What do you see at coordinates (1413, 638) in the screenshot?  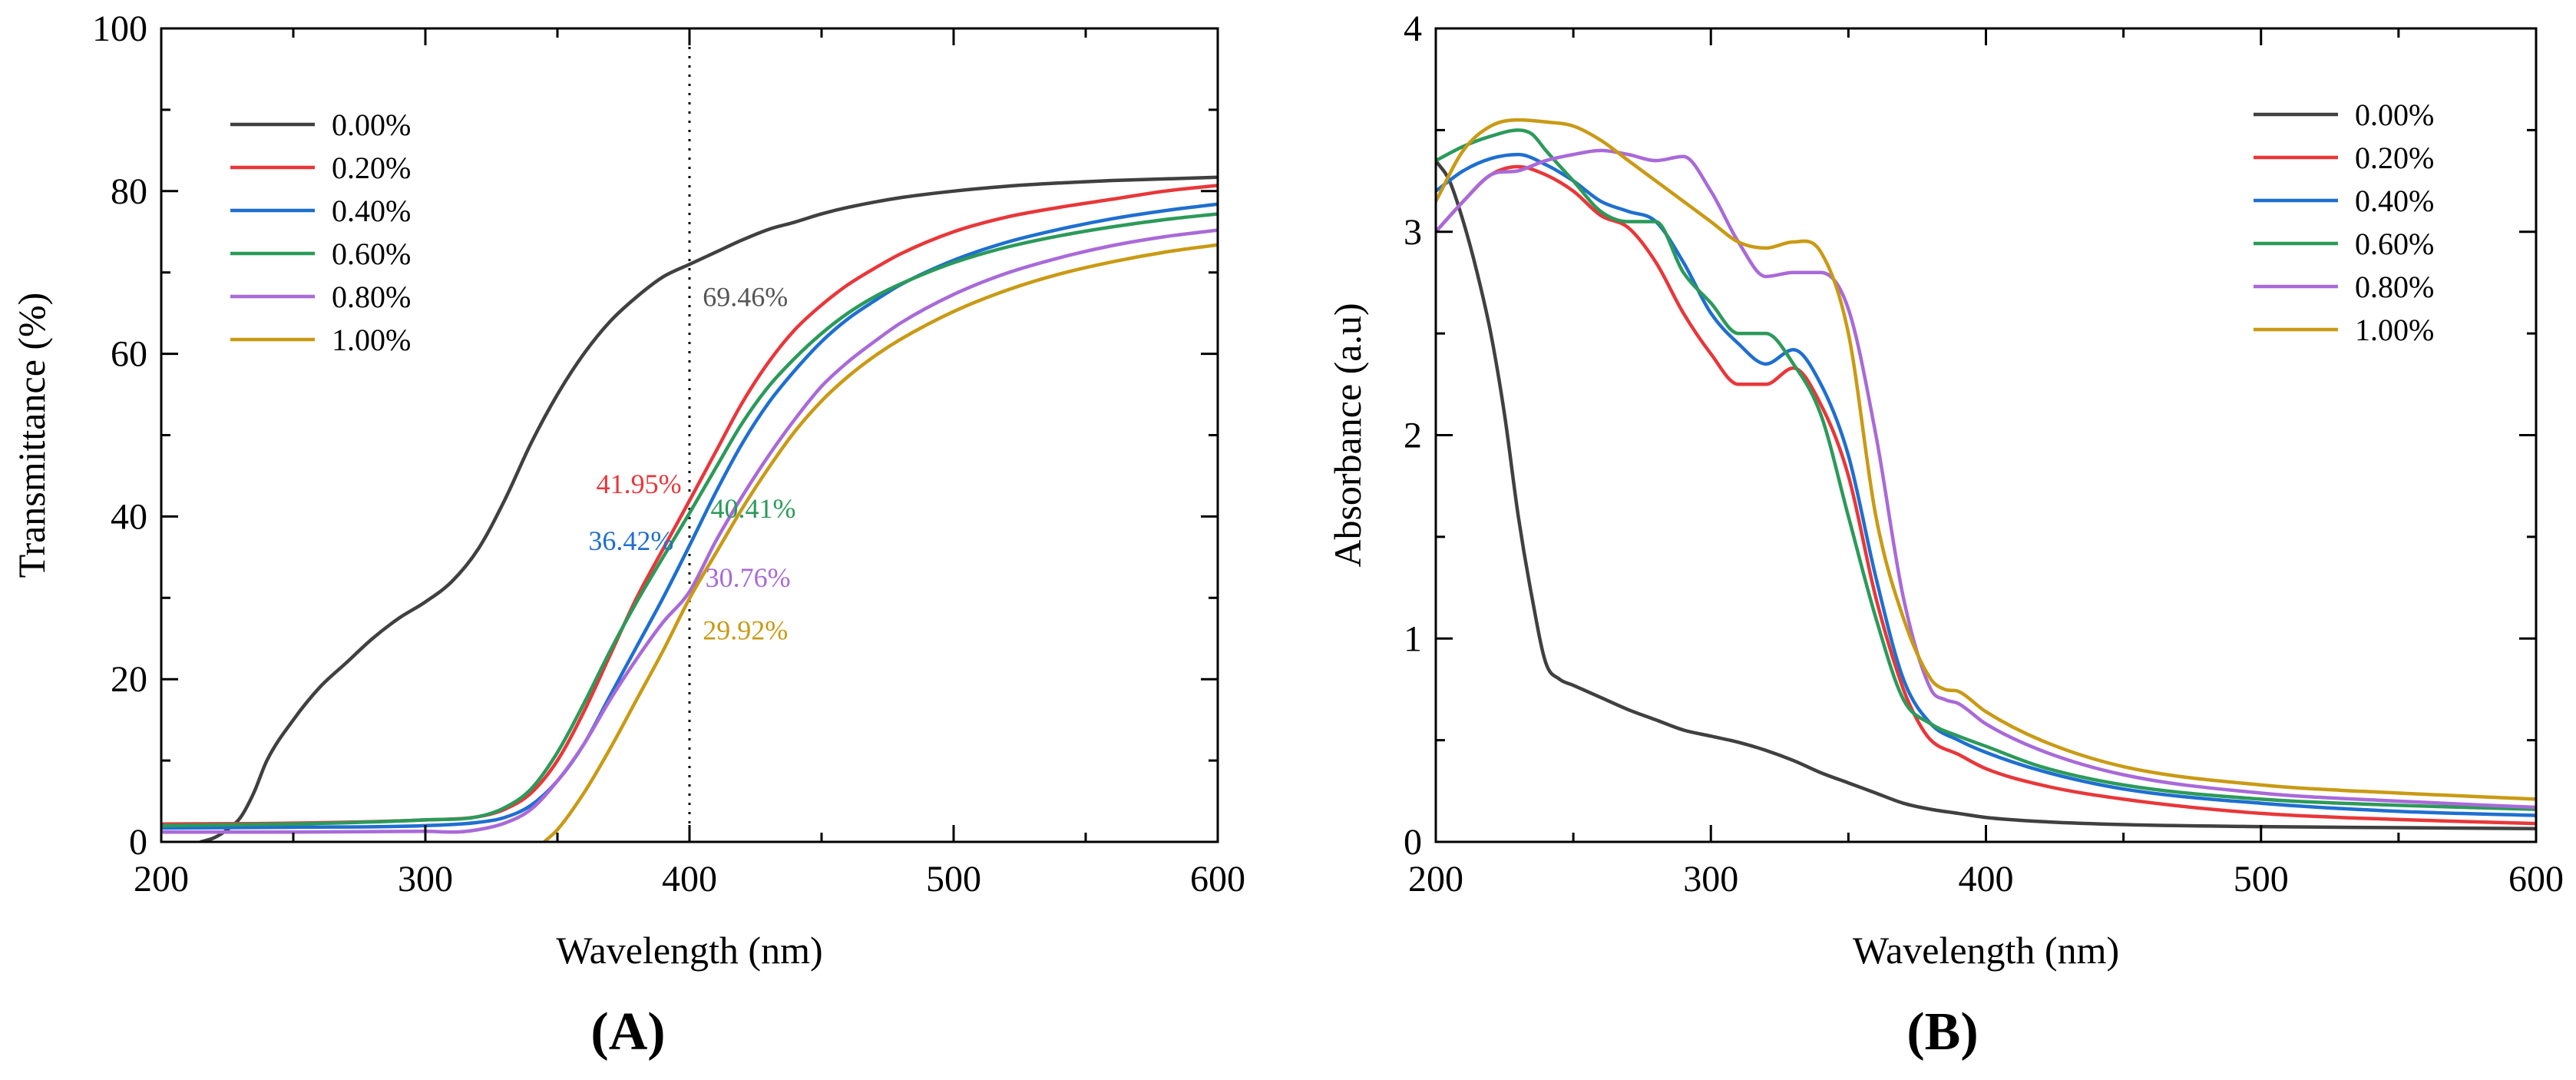 I see `y-tick-label: 1` at bounding box center [1413, 638].